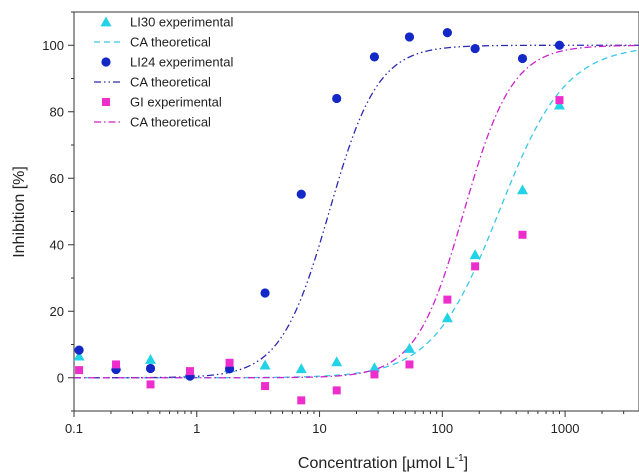  I want to click on x-axis-title-main: Concentration [µmol L, so click(376, 463).